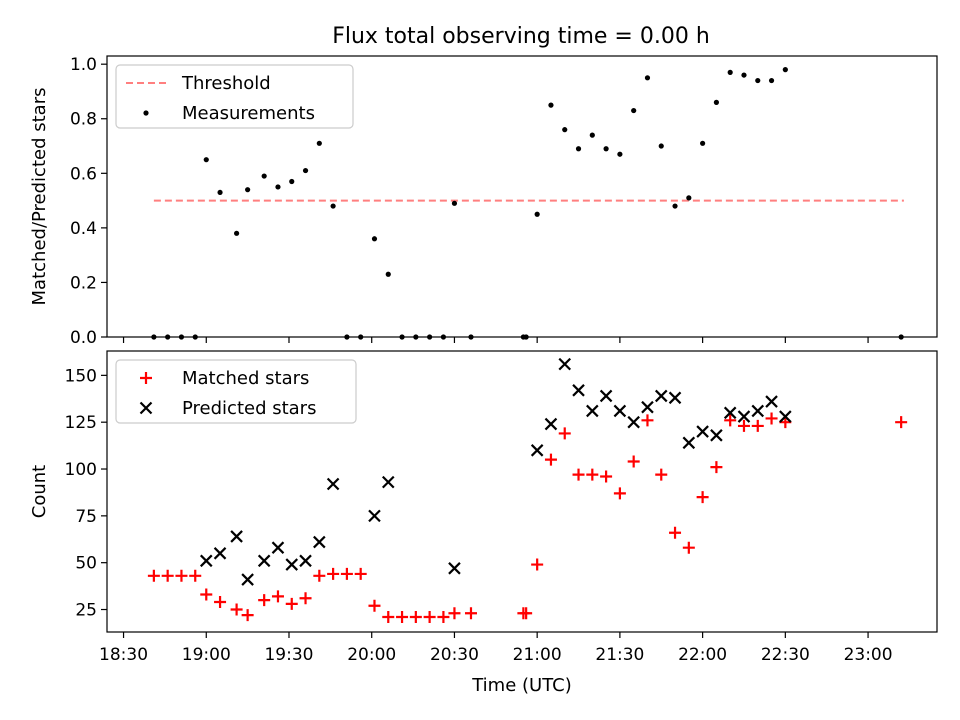  Describe the element at coordinates (83, 229) in the screenshot. I see `y-tick-label: 0.4` at that location.